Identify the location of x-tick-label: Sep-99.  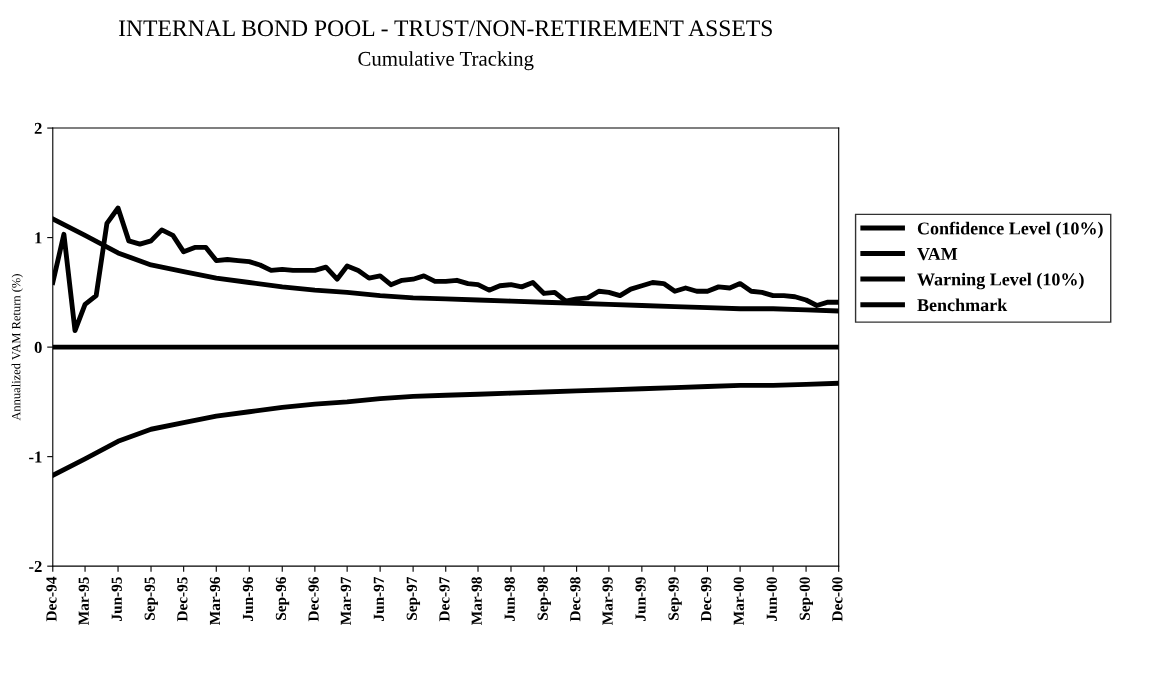
(675, 598).